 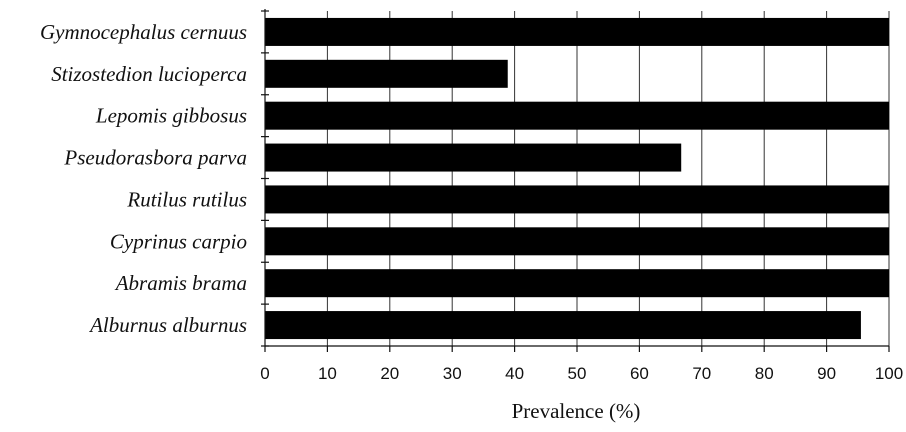 What do you see at coordinates (473, 157) in the screenshot?
I see `bar-pseudorasbora-parva` at bounding box center [473, 157].